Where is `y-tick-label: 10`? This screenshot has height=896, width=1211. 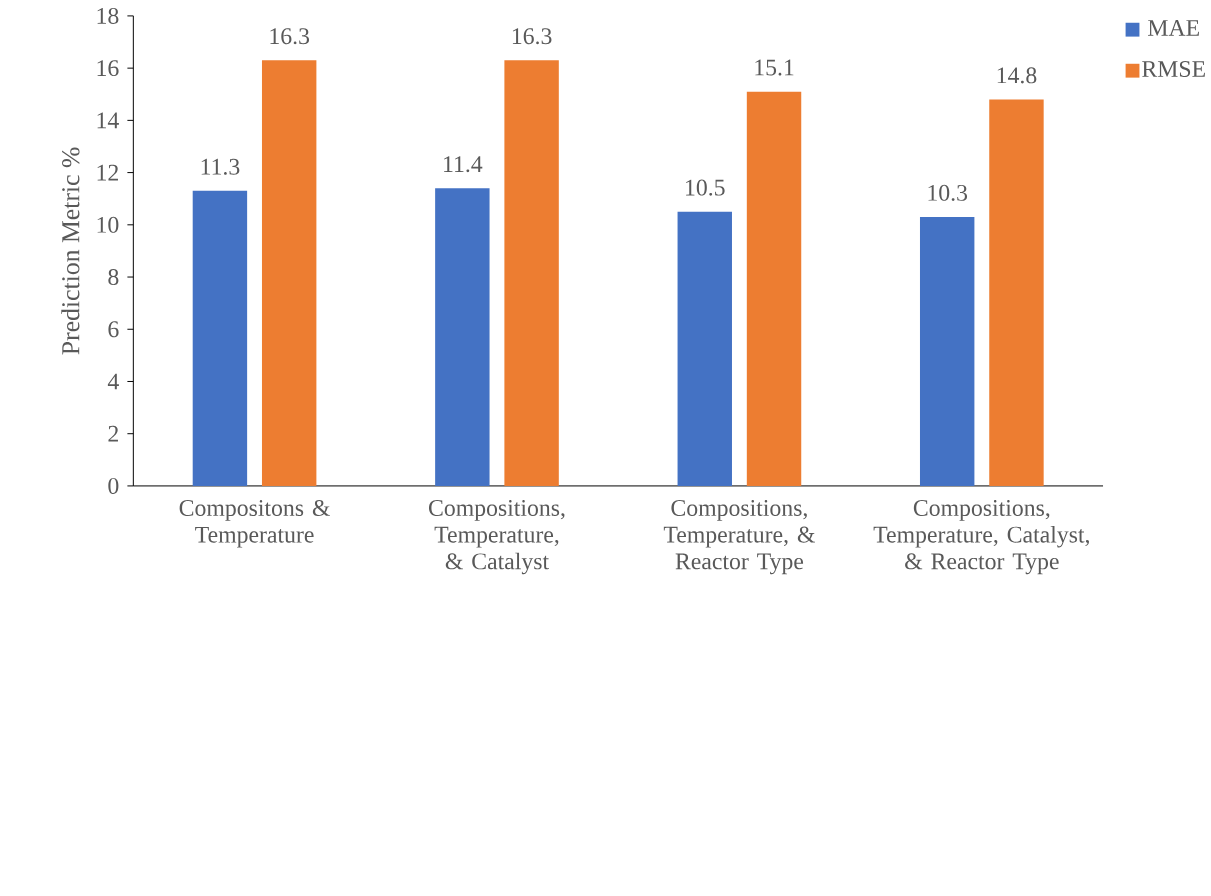 y-tick-label: 10 is located at coordinates (108, 224).